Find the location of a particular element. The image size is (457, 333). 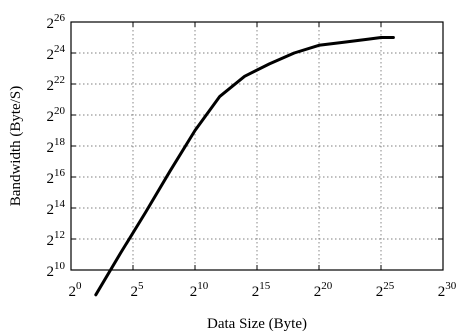

x-tick-label: 225 is located at coordinates (385, 290).